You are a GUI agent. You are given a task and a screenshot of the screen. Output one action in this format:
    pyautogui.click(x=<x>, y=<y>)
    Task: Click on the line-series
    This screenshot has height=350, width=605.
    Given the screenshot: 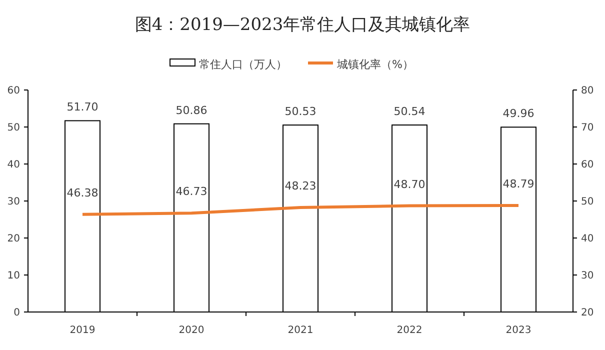 What is the action you would take?
    pyautogui.click(x=300, y=210)
    